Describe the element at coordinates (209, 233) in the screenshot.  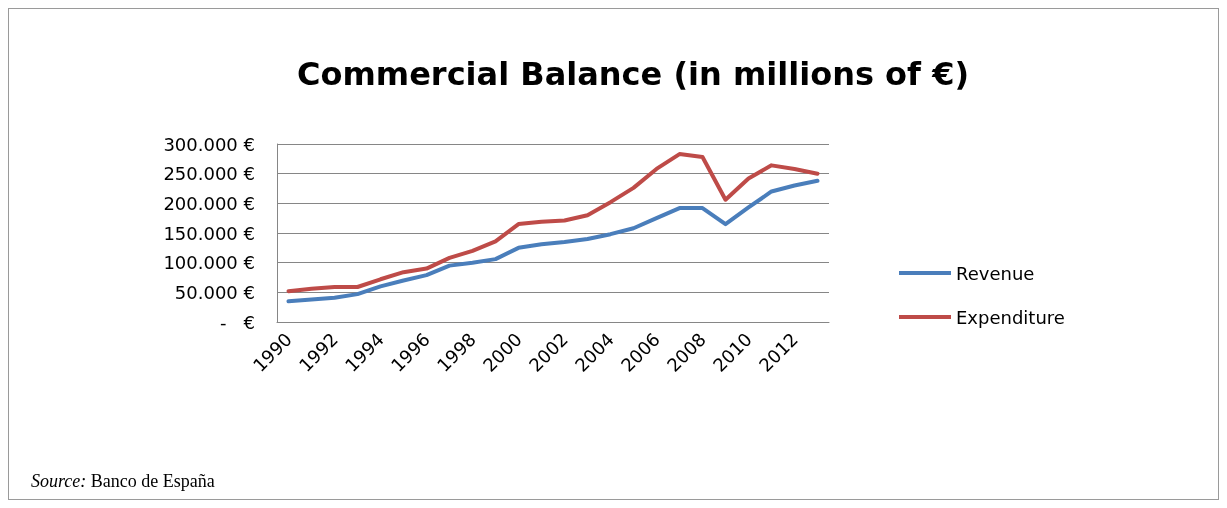
I see `y-tick-label: 150.000 €` at that location.